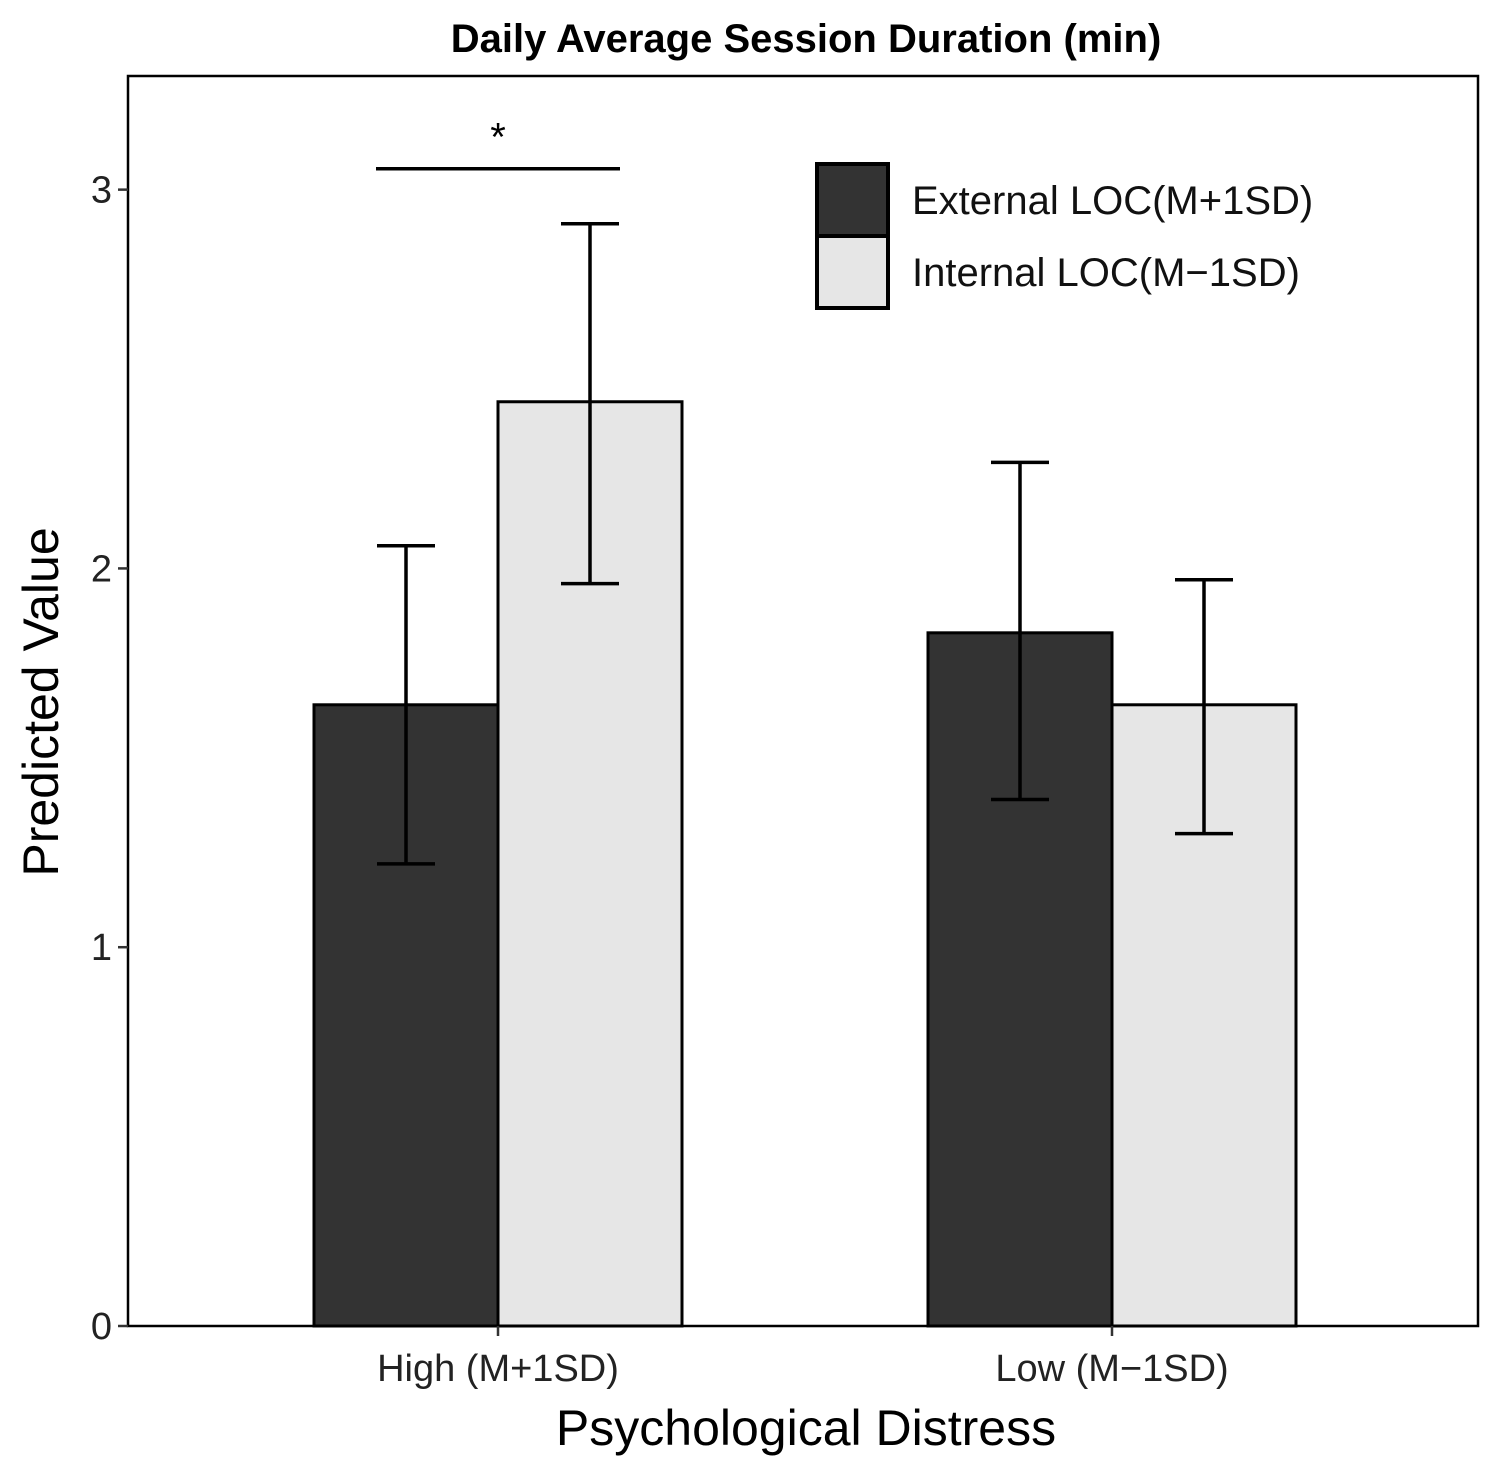  Describe the element at coordinates (806, 39) in the screenshot. I see `chart-title: Daily Average Session Duration (min)` at that location.